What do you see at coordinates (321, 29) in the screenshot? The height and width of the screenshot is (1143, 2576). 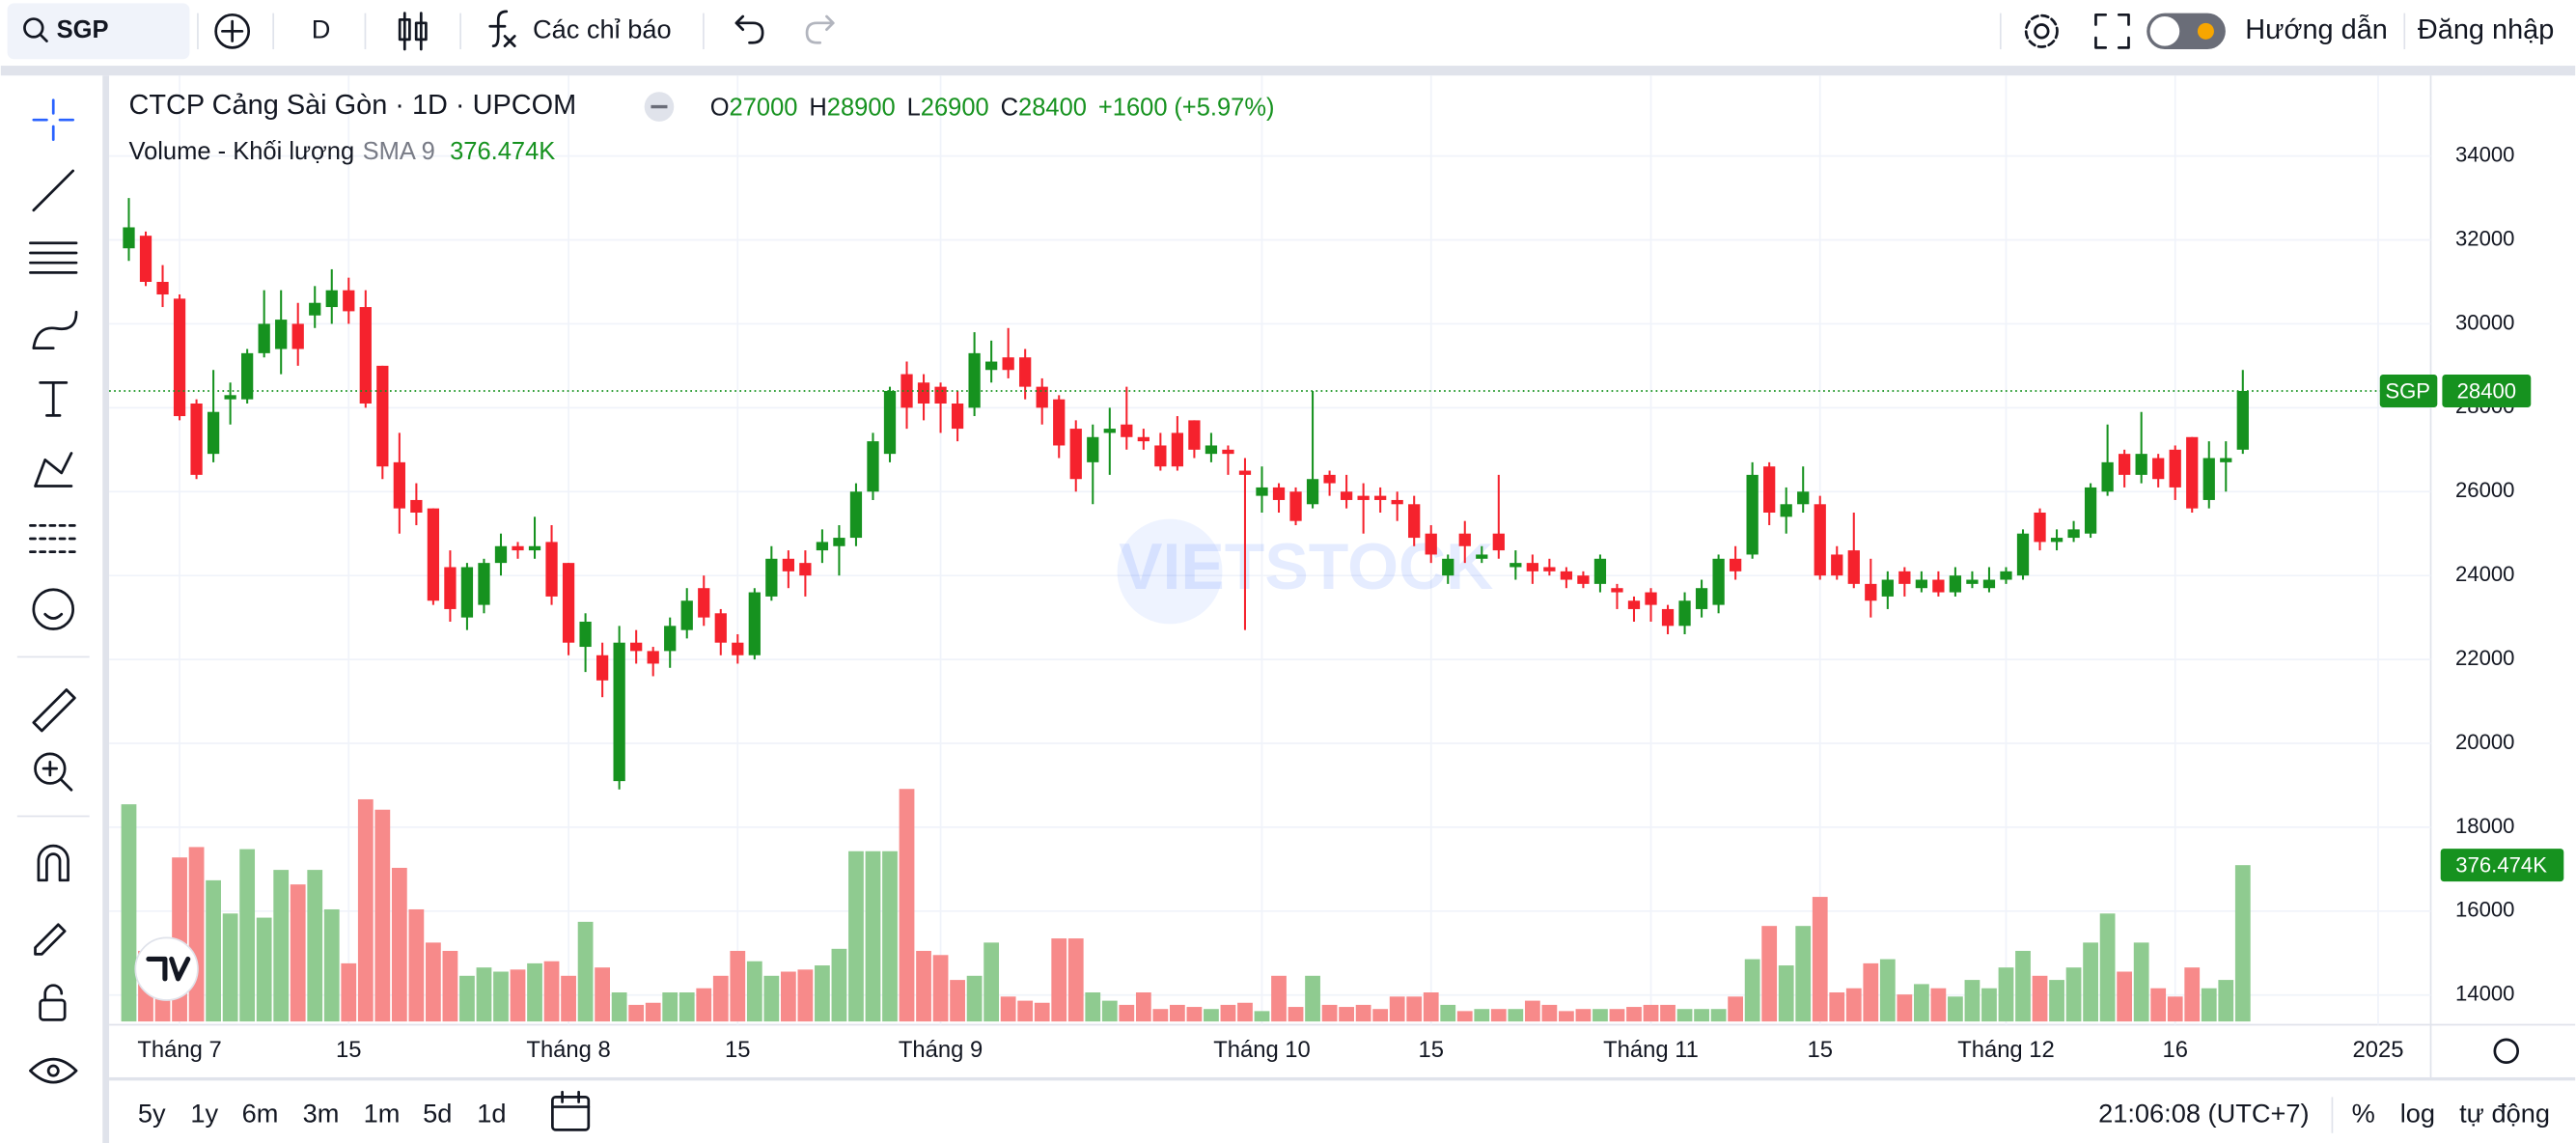 I see `interval: D` at bounding box center [321, 29].